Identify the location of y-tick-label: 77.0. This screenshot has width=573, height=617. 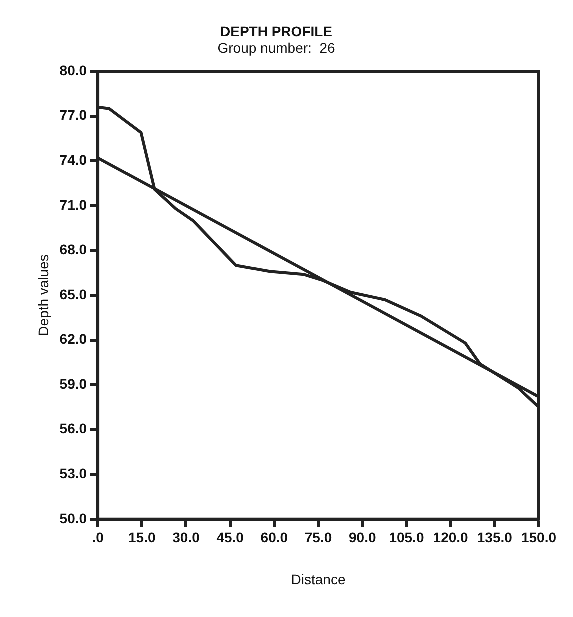
(74, 115).